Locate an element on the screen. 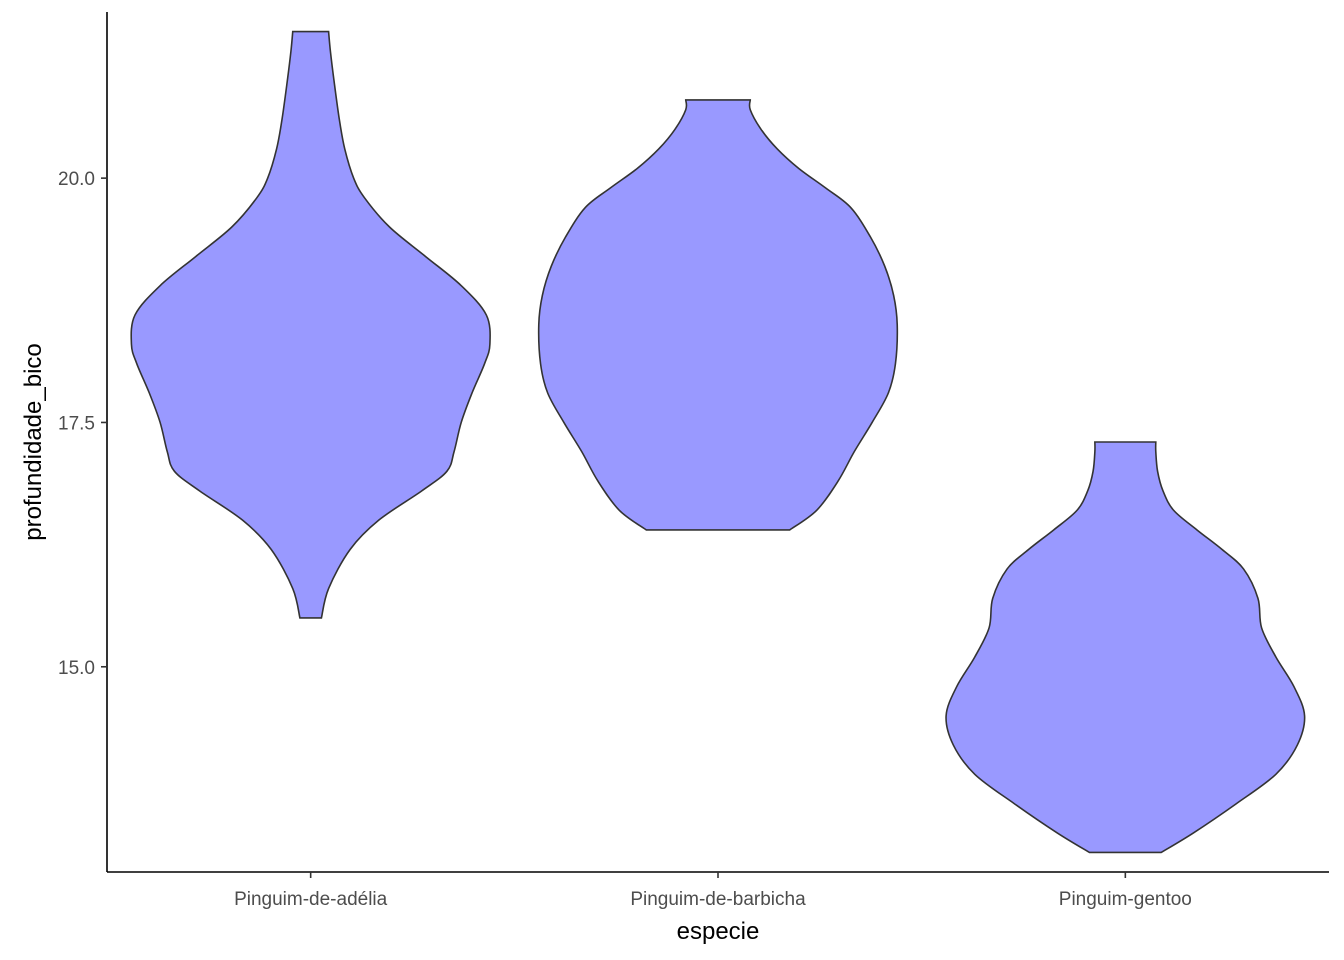  y-tick-label: 20.0 is located at coordinates (76, 179).